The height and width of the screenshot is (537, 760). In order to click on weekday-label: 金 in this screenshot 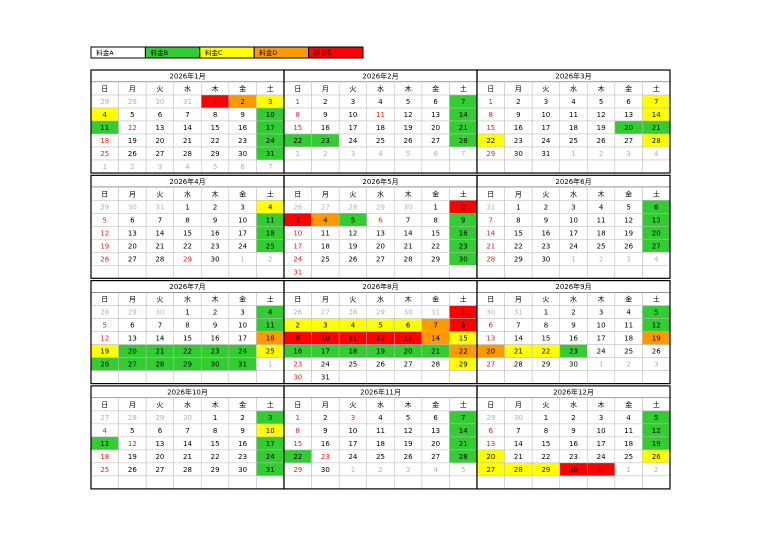, I will do `click(435, 193)`.